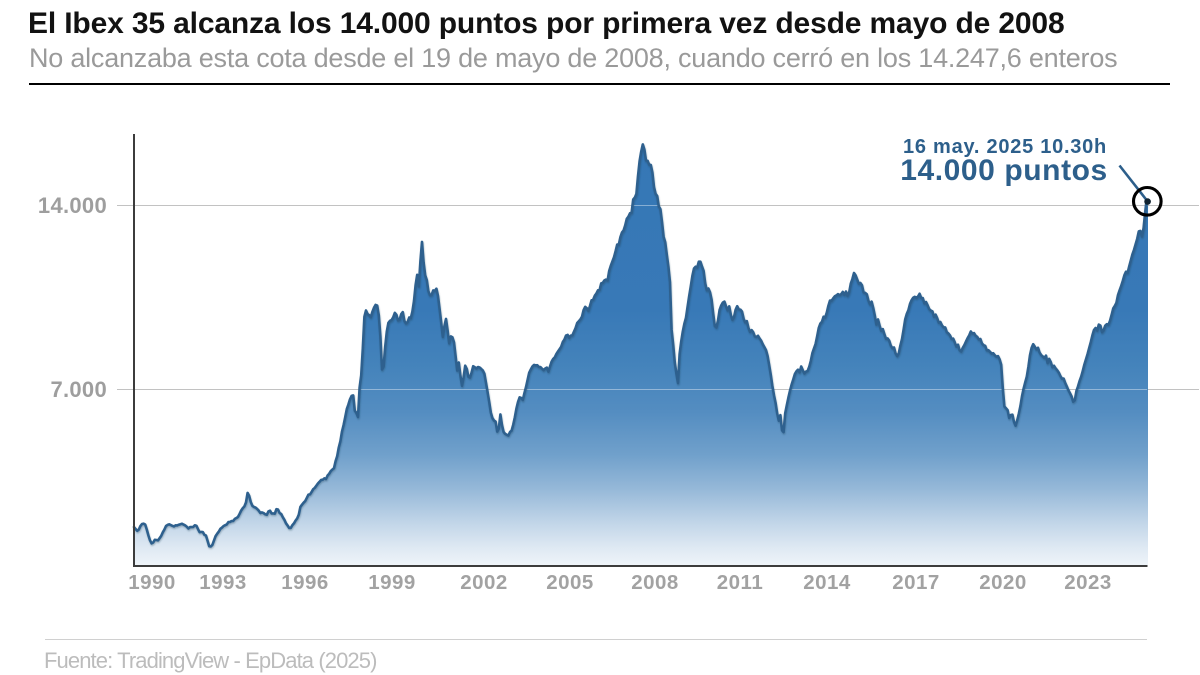  Describe the element at coordinates (152, 582) in the screenshot. I see `svg-text: 1990` at that location.